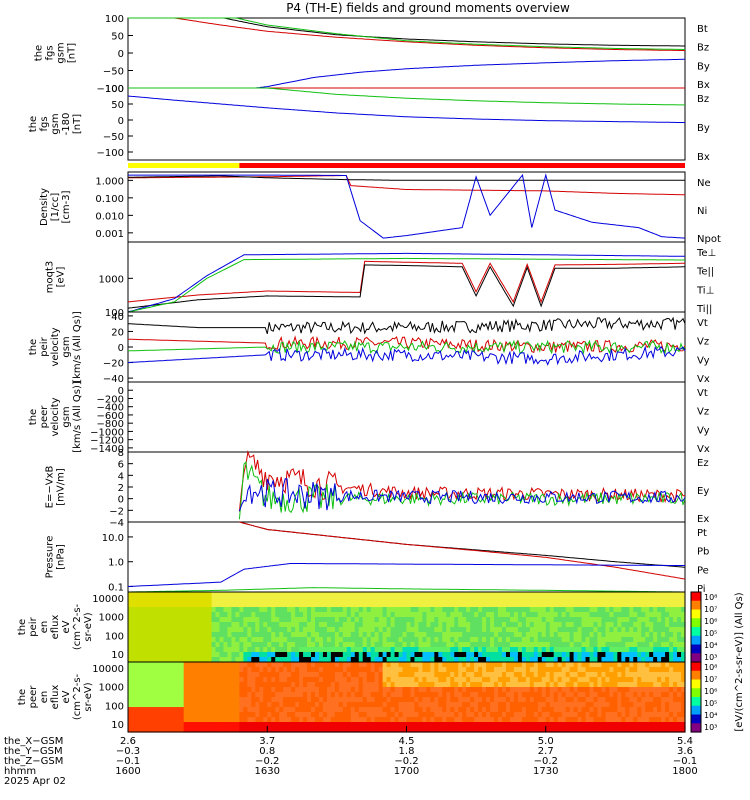  Describe the element at coordinates (709, 239) in the screenshot. I see `legend-Npot: Npot` at that location.